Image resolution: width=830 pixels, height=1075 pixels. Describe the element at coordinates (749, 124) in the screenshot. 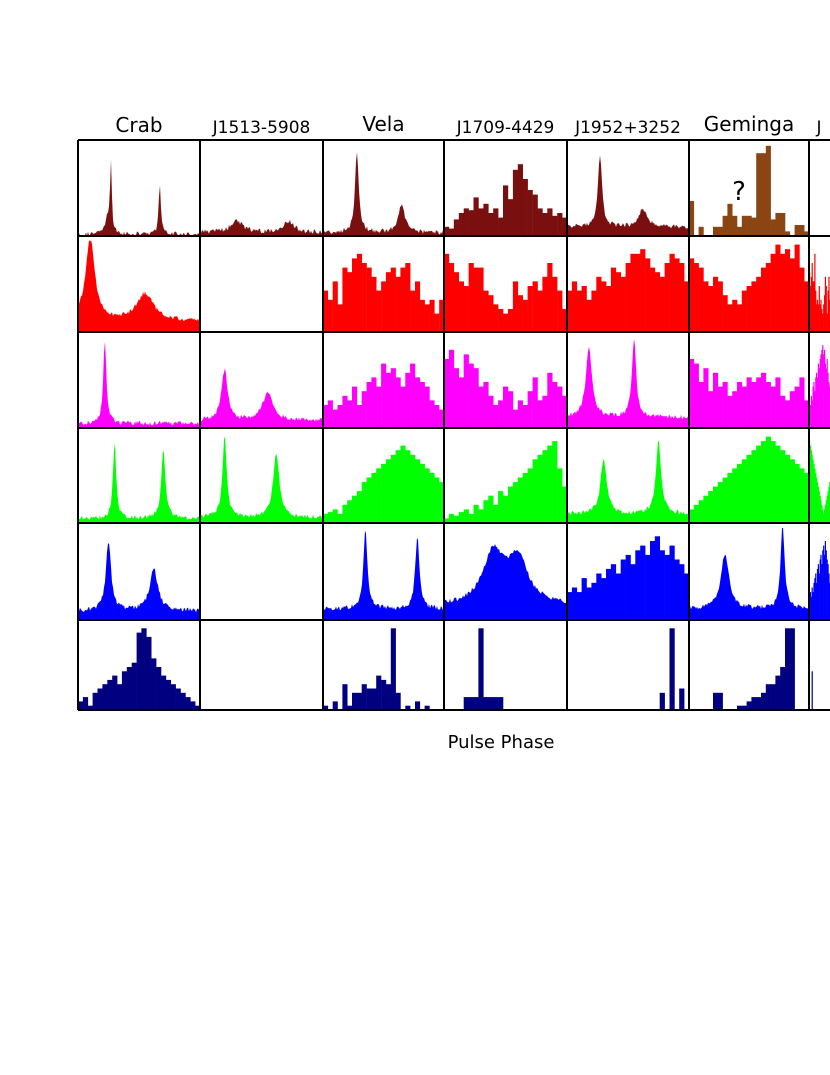

I see `column-title: Geminga` at that location.